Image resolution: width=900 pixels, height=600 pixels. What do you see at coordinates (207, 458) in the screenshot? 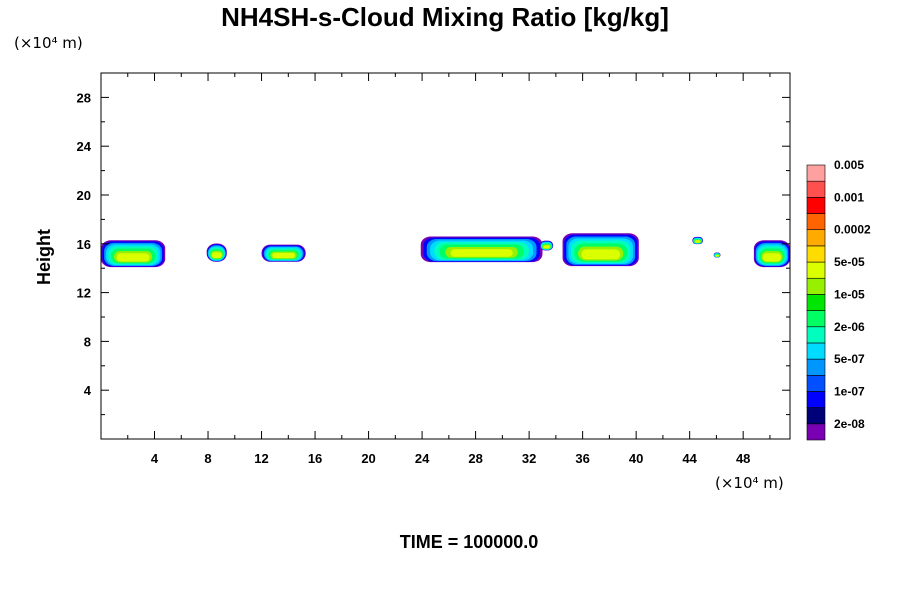
I see `x-tick-label: 8` at bounding box center [207, 458].